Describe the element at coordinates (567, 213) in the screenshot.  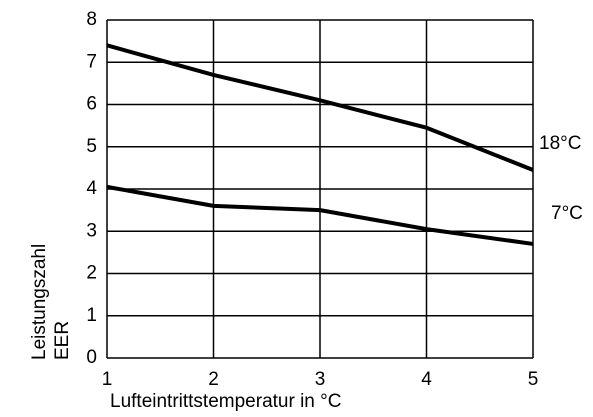
I see `series-label: 7°C` at that location.